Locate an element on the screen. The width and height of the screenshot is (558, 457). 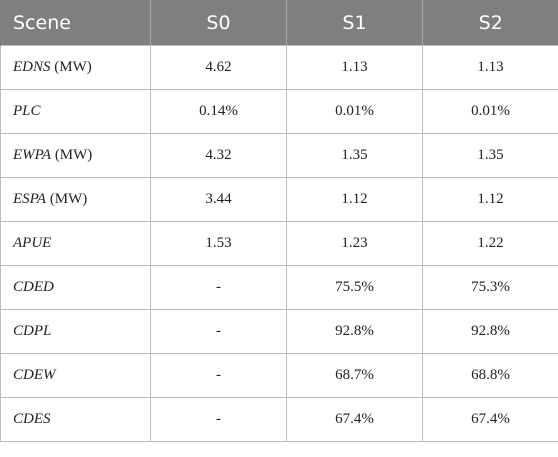
table-row: CDES - 67.4% 67.4% is located at coordinates (279, 419).